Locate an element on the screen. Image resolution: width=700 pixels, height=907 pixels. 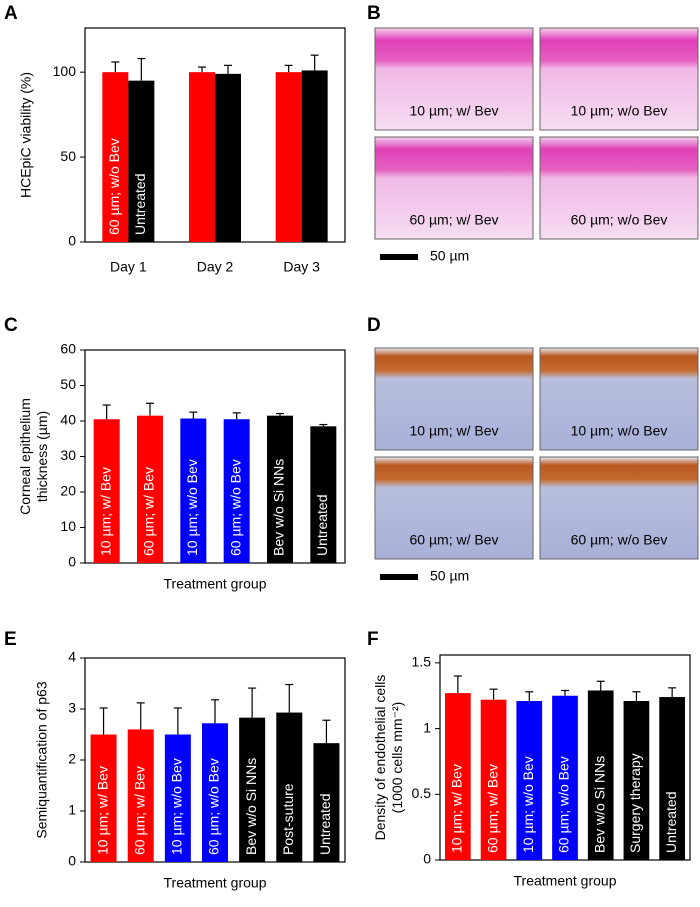
y-axis-label: Density of endothelial cells is located at coordinates (380, 758).